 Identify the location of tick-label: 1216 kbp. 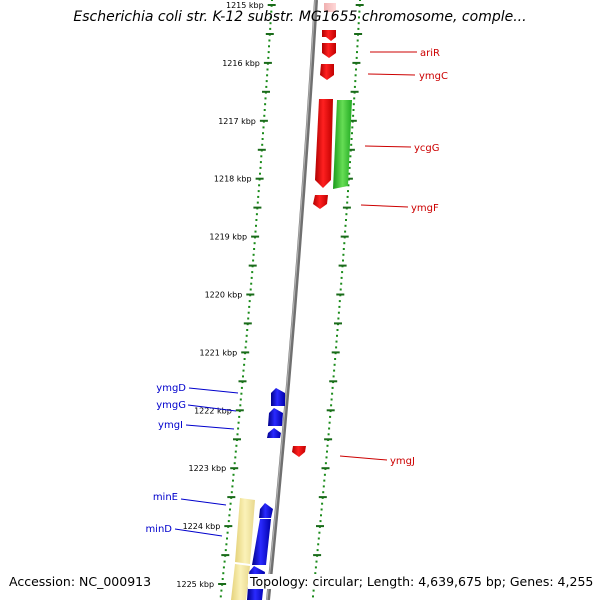
(241, 63).